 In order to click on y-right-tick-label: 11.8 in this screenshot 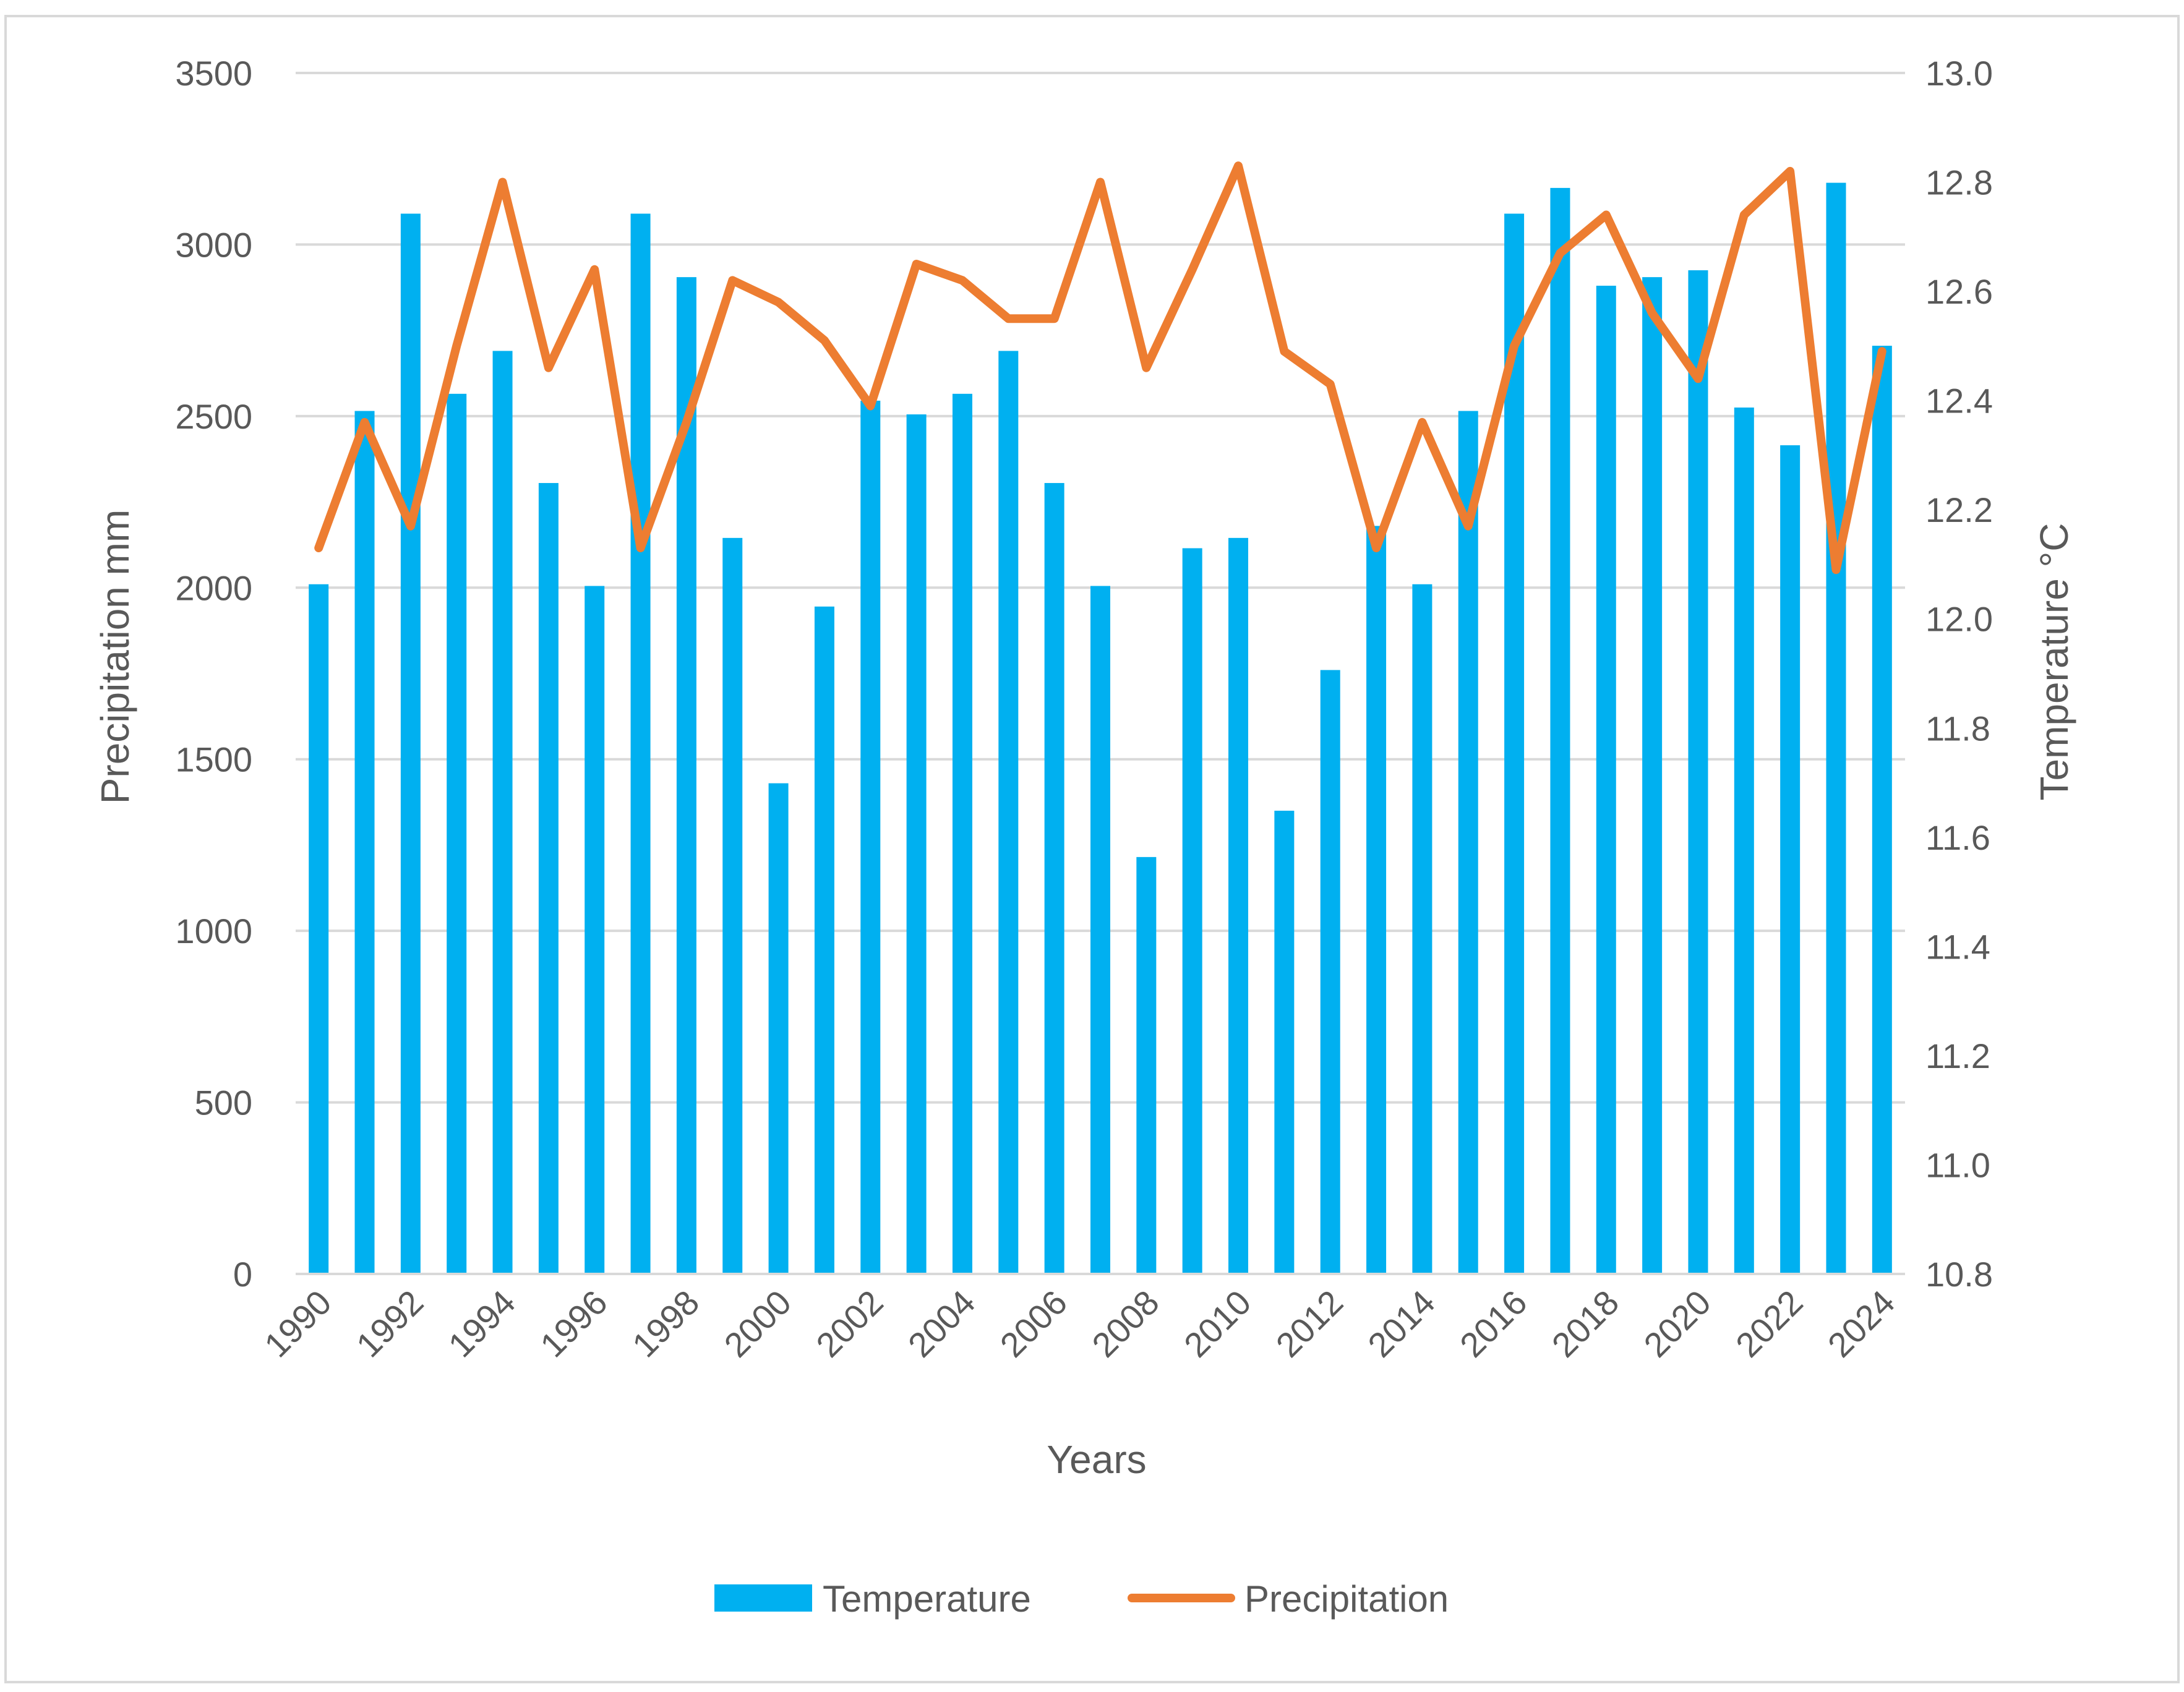, I will do `click(1958, 728)`.